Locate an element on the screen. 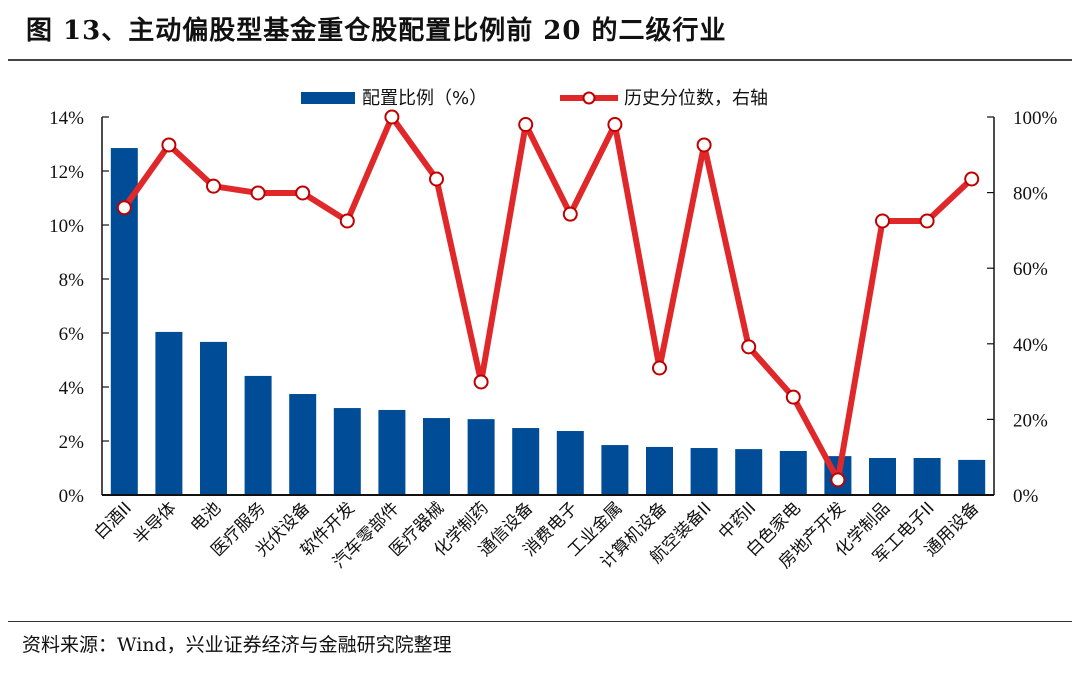  marker-化学制品 is located at coordinates (882, 221).